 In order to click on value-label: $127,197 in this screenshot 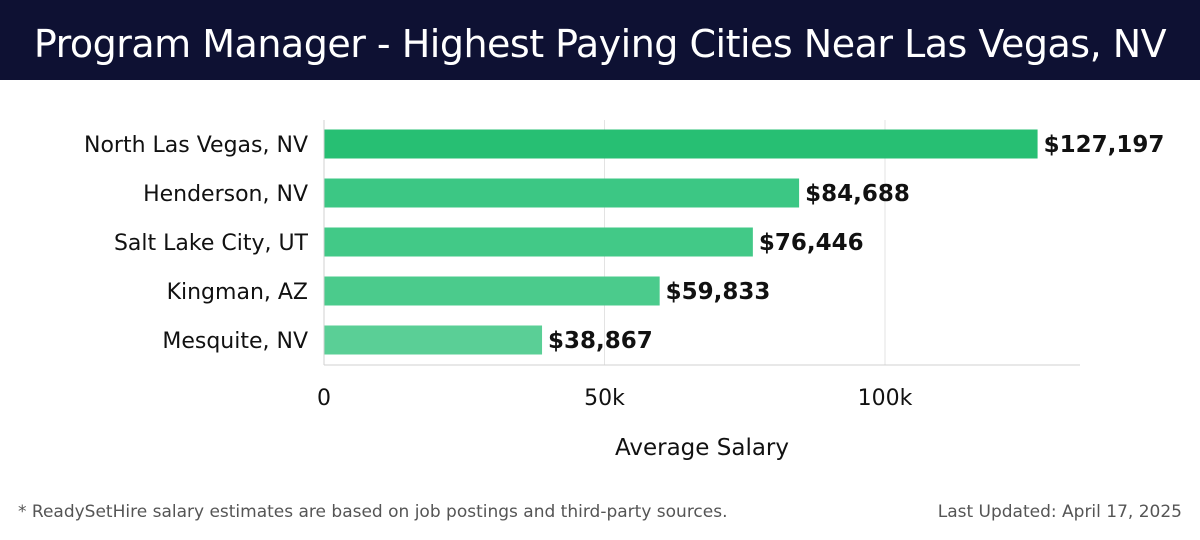, I will do `click(1104, 145)`.